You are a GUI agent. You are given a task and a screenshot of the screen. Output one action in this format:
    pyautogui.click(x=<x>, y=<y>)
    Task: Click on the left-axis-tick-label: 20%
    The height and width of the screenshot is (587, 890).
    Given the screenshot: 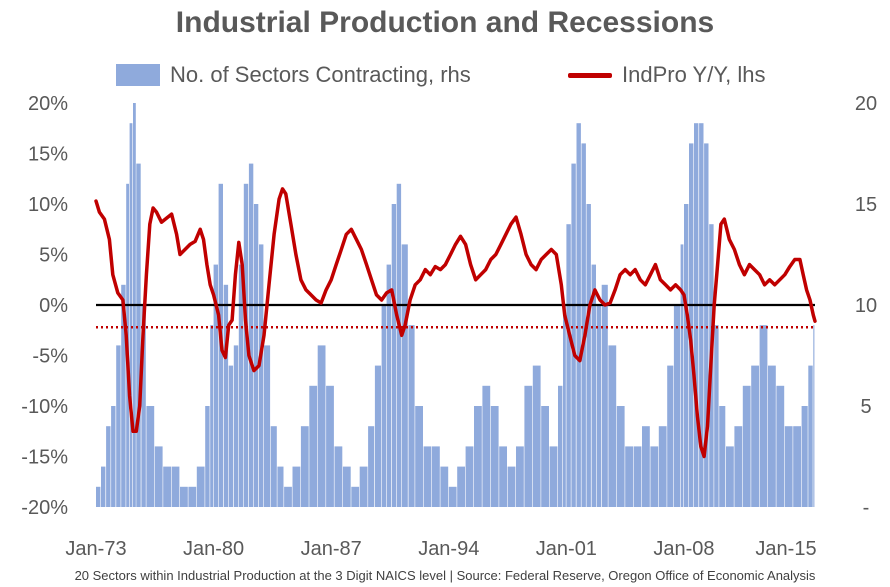 What is the action you would take?
    pyautogui.click(x=48, y=104)
    